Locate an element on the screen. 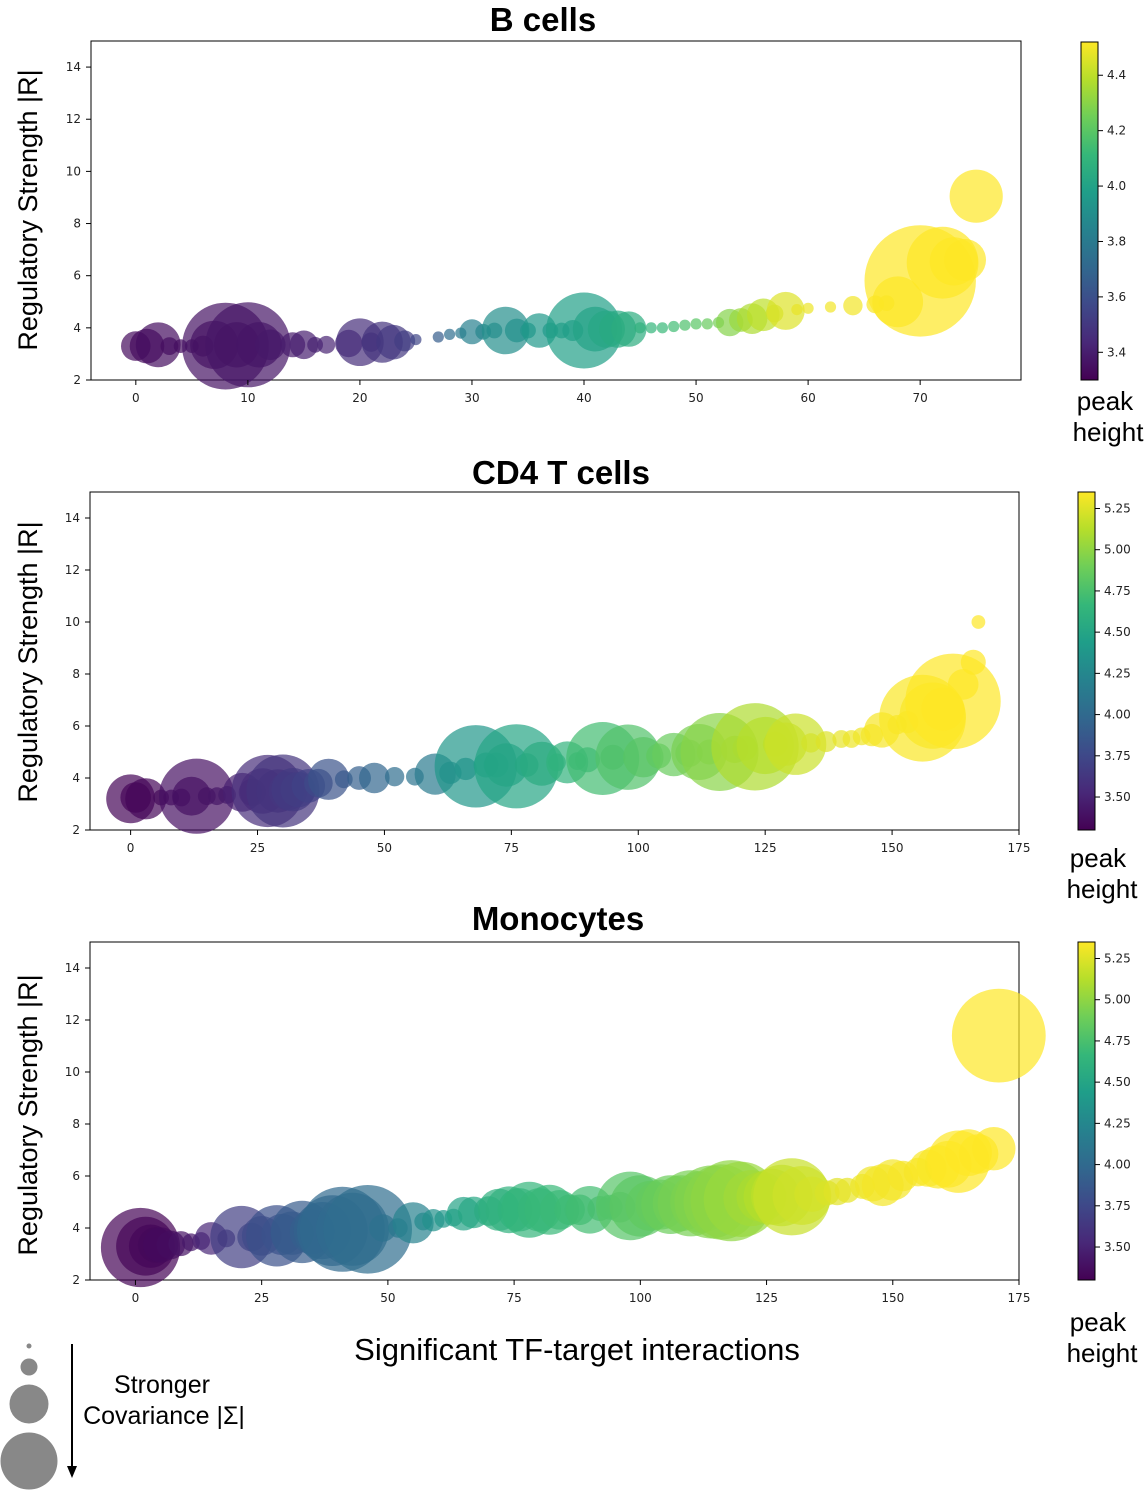 The image size is (1144, 1492). colorbar-tick-label: 4.4 is located at coordinates (1116, 75).